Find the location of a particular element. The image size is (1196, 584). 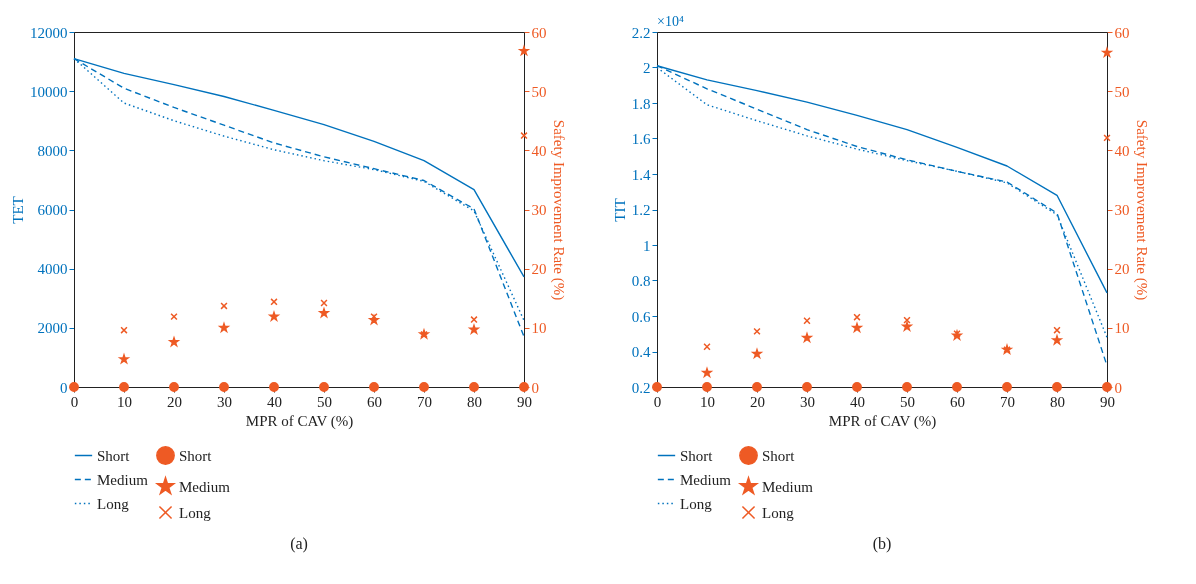

y-tick-label: 2.2 is located at coordinates (641, 32).